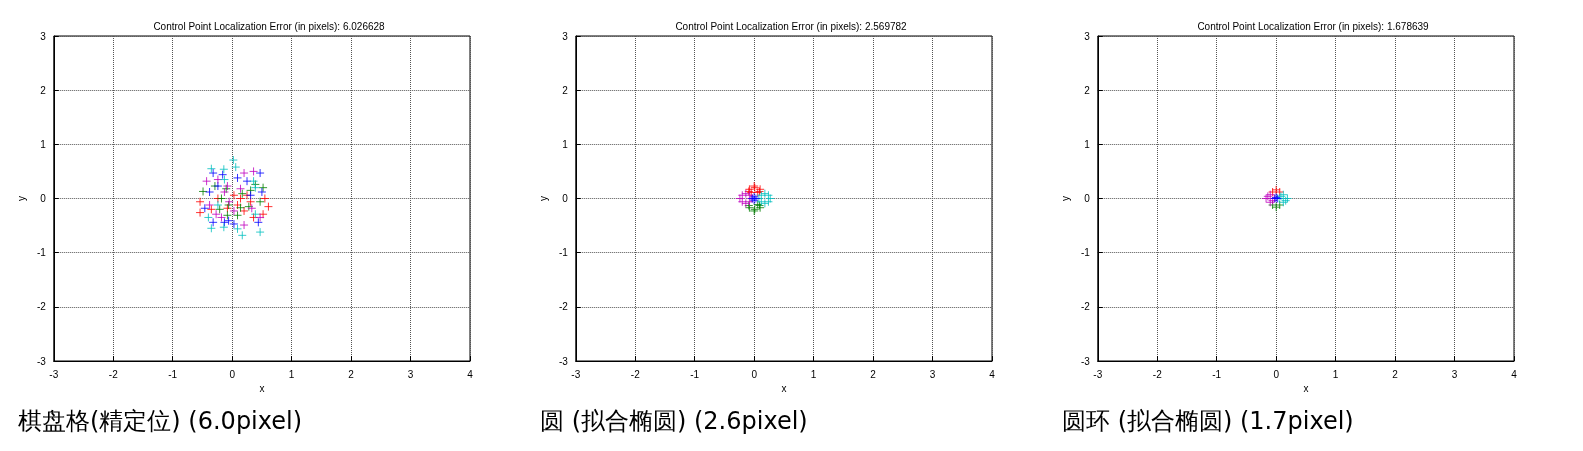 The height and width of the screenshot is (451, 1583). What do you see at coordinates (160, 421) in the screenshot?
I see `text: 棋盘格(精定位) (6.0pixel)` at bounding box center [160, 421].